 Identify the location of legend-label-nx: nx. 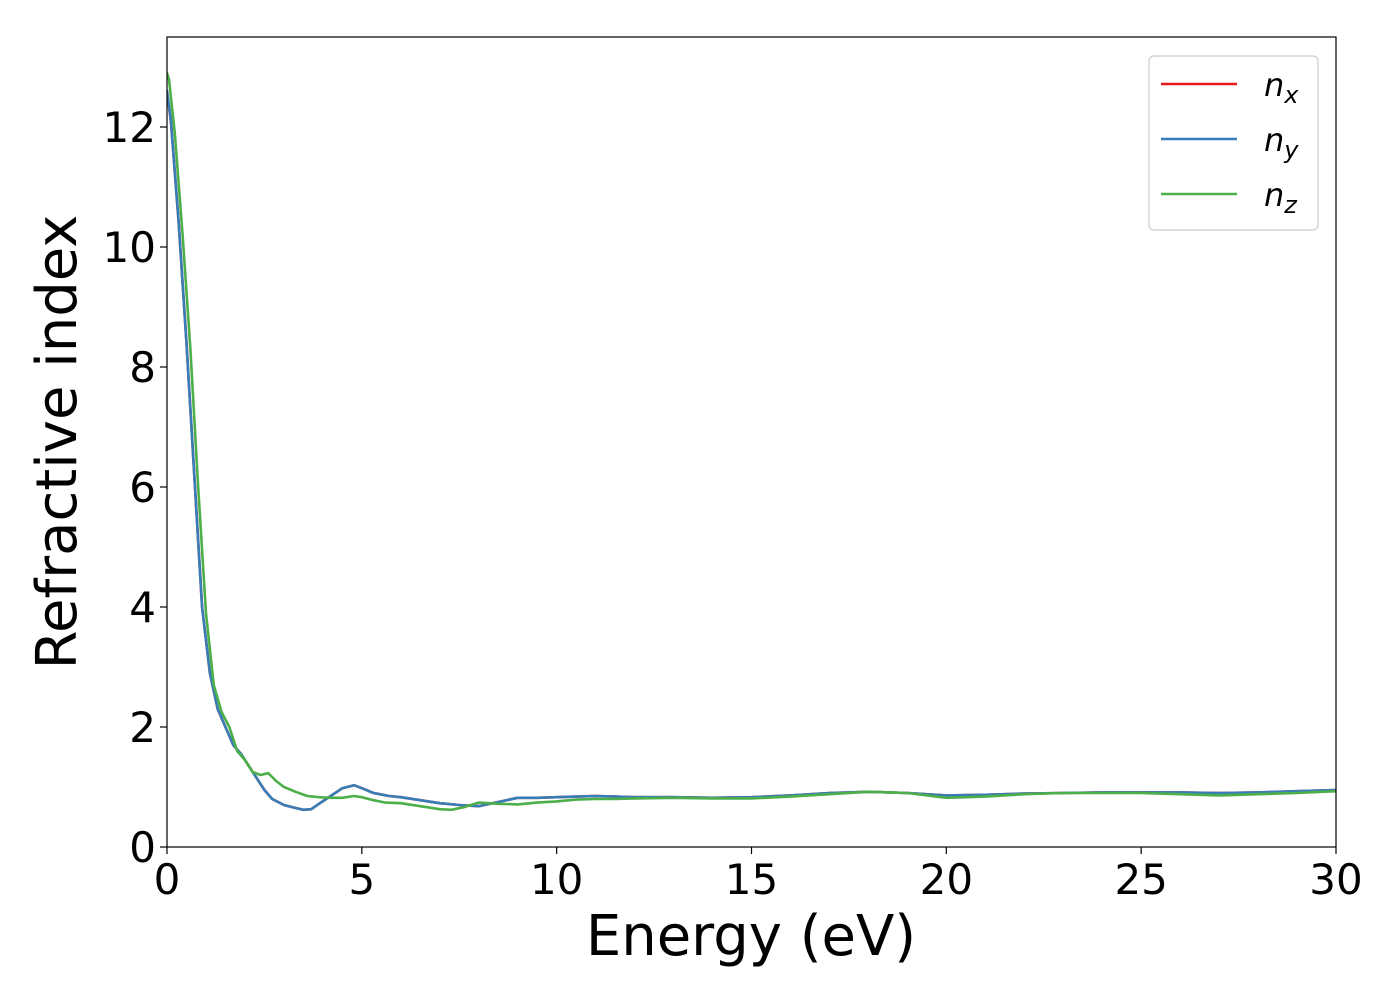
(1281, 87).